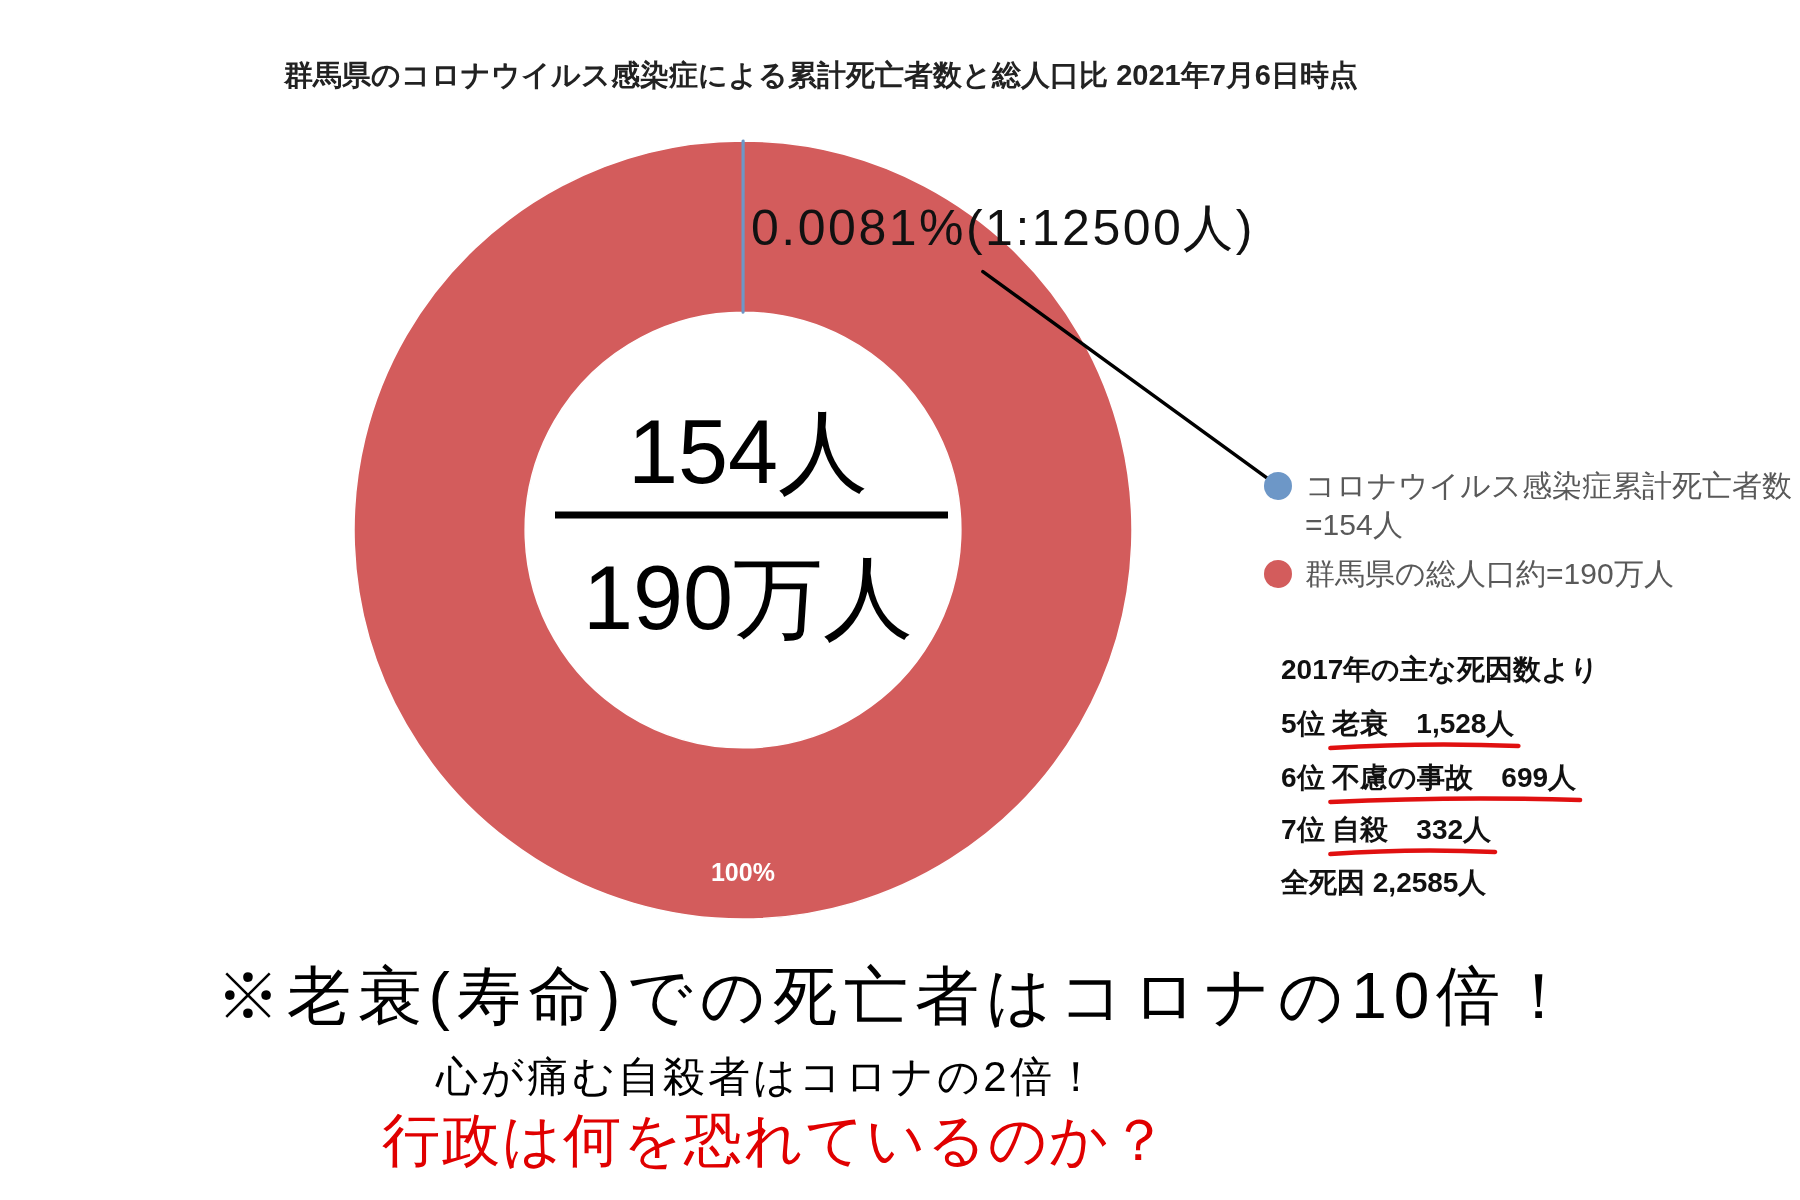 Image resolution: width=1800 pixels, height=1200 pixels. Describe the element at coordinates (742, 872) in the screenshot. I see `data-label: 100%` at that location.